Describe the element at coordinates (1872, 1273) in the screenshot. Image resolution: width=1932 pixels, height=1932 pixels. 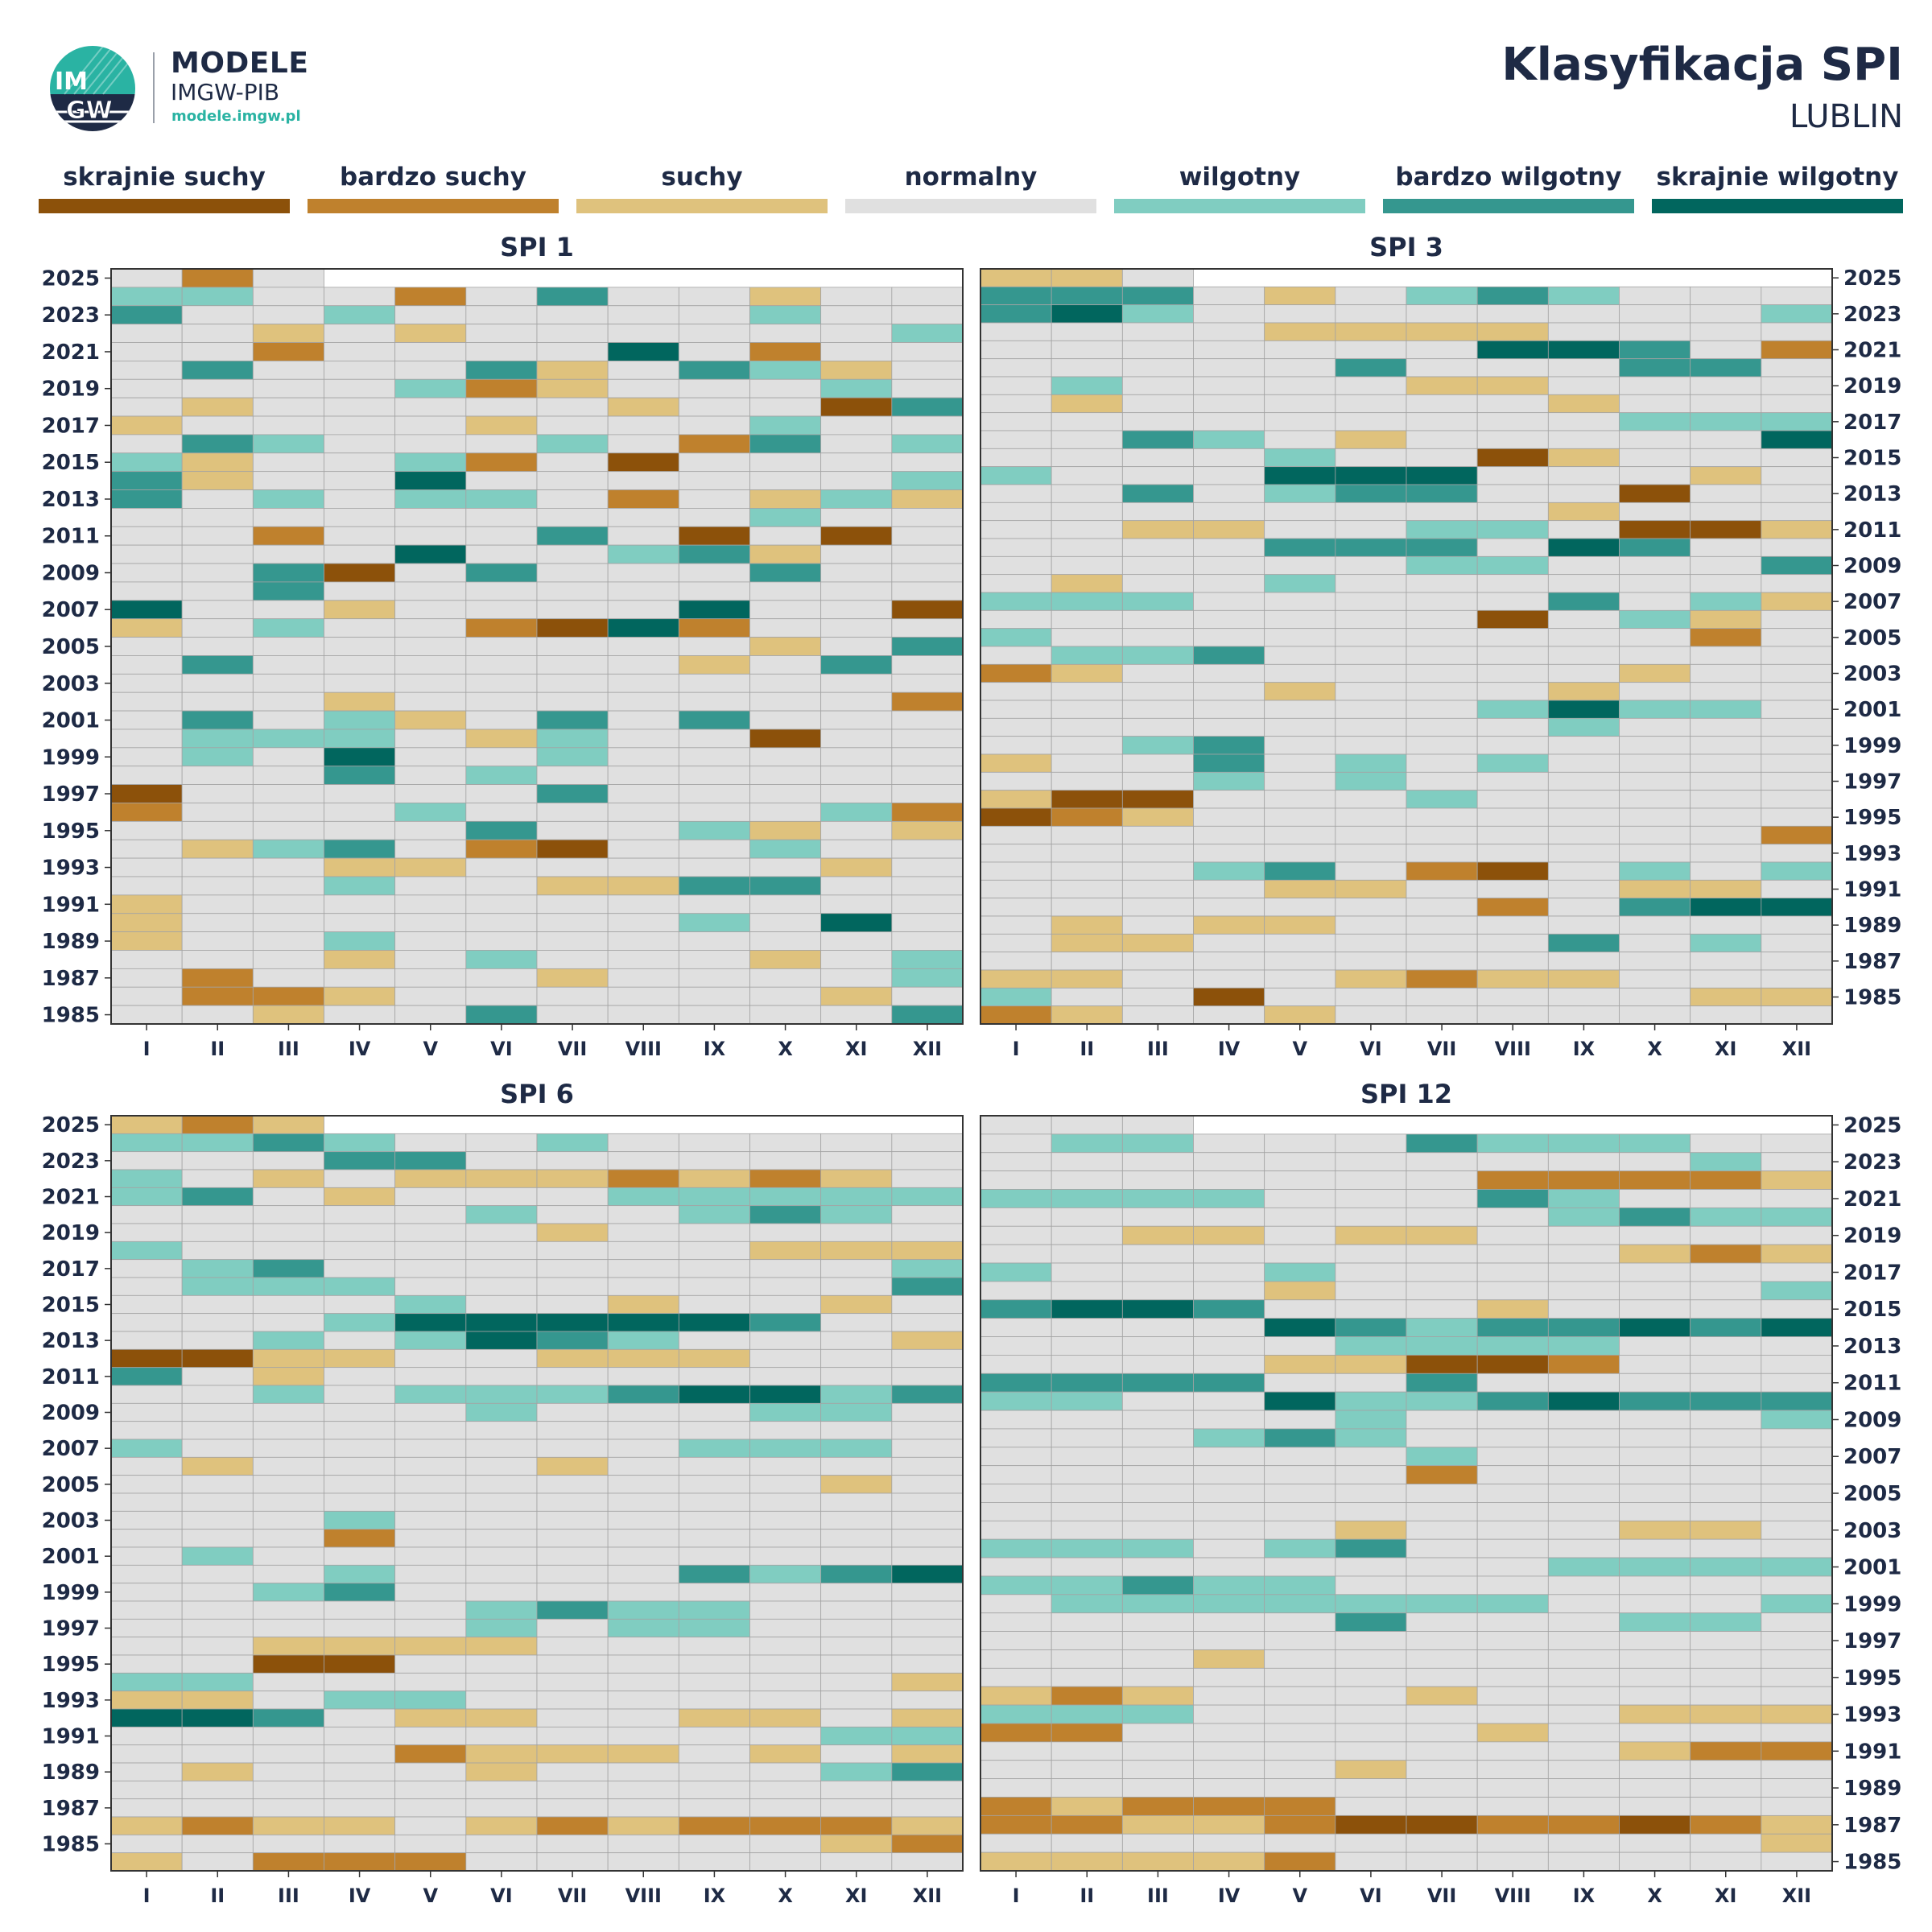
I see `y-tick-label: 2017` at that location.